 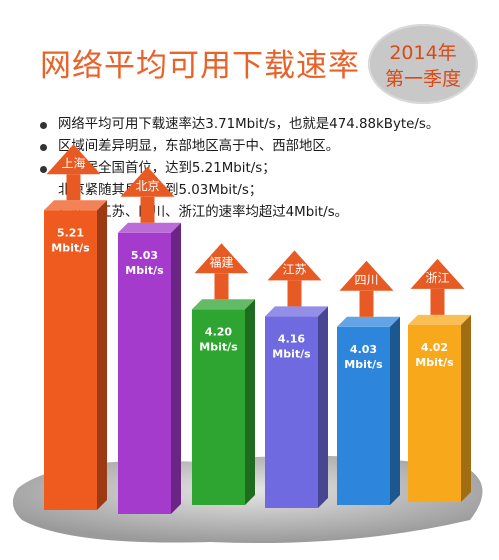 I want to click on bullet-item: 区域间差异明显，东部地区高于中、西部地区。, so click(x=239, y=147).